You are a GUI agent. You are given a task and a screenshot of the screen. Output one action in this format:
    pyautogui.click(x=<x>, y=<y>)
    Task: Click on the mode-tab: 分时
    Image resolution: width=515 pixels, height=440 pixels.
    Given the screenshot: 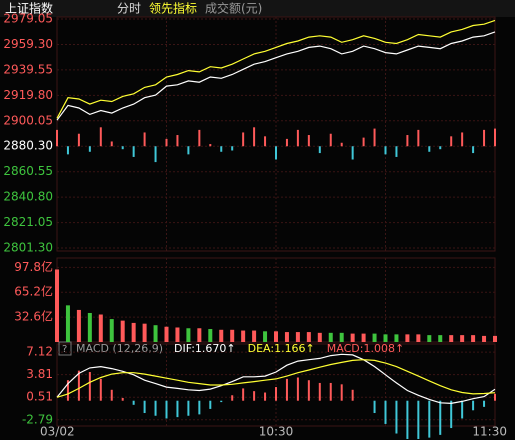 What is the action you would take?
    pyautogui.click(x=129, y=9)
    